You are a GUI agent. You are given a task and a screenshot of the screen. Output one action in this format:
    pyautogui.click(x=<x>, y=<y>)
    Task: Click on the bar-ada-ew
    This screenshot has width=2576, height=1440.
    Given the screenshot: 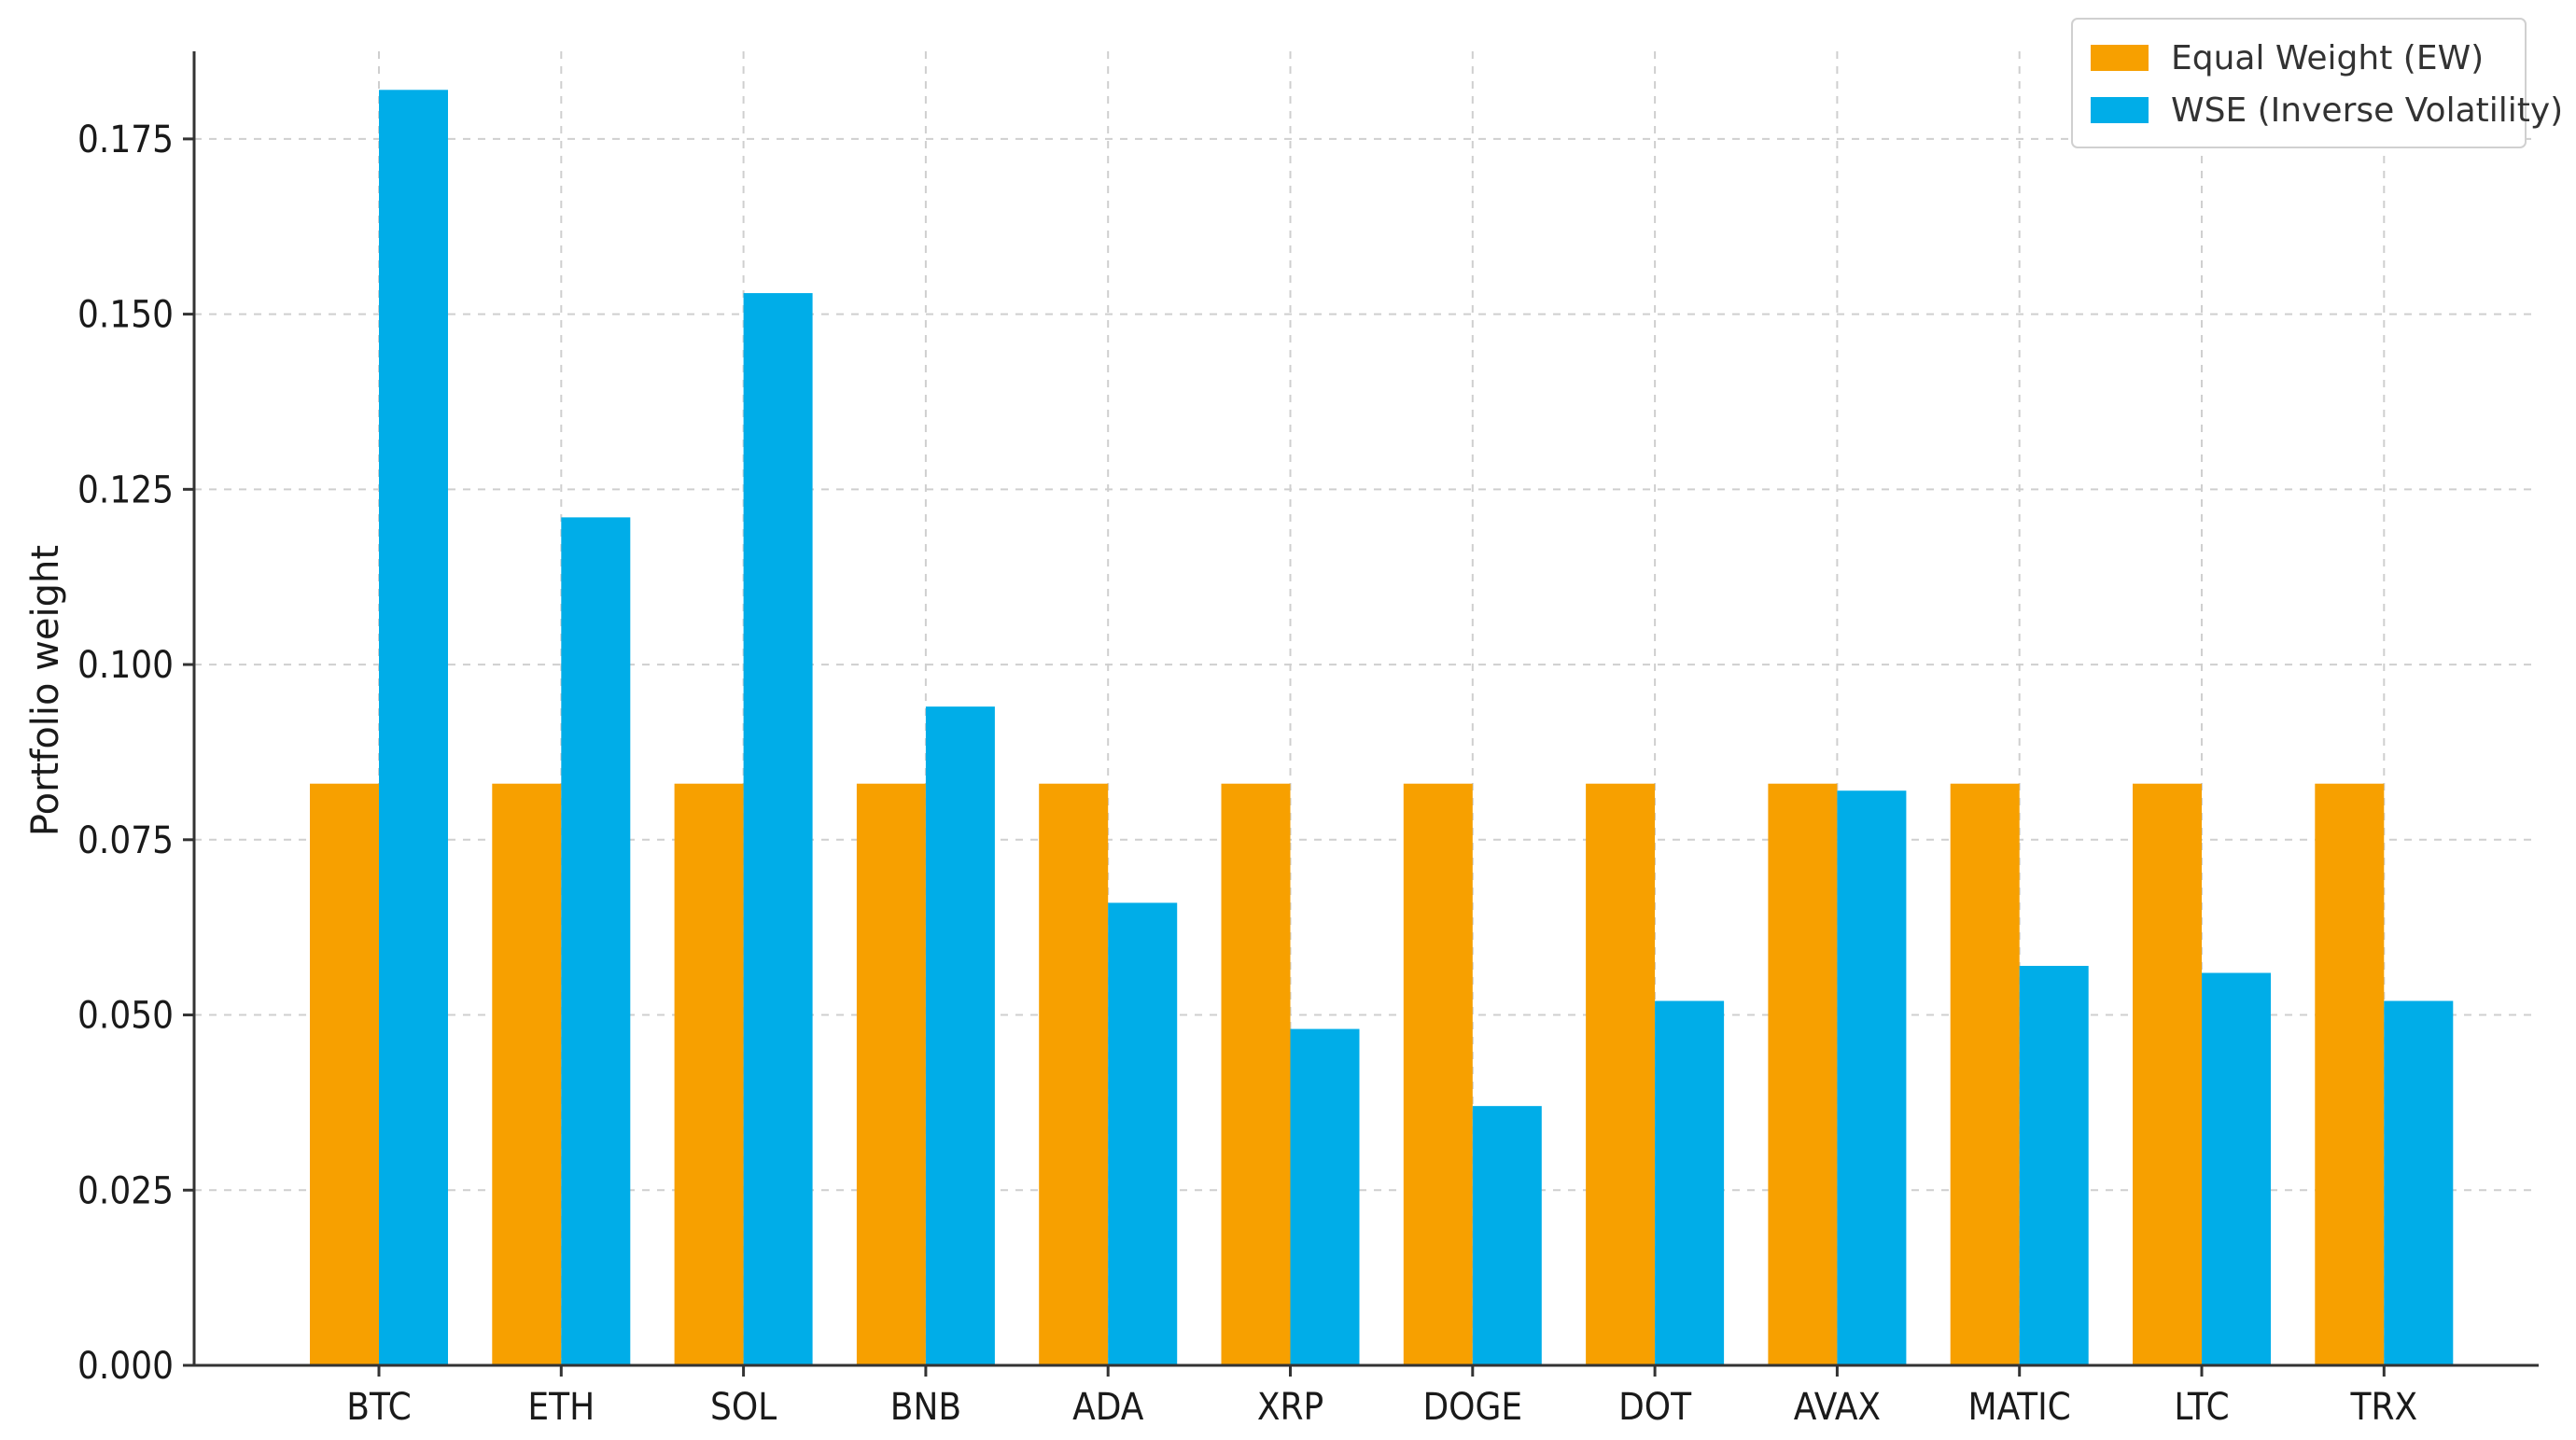 What is the action you would take?
    pyautogui.click(x=1074, y=1074)
    